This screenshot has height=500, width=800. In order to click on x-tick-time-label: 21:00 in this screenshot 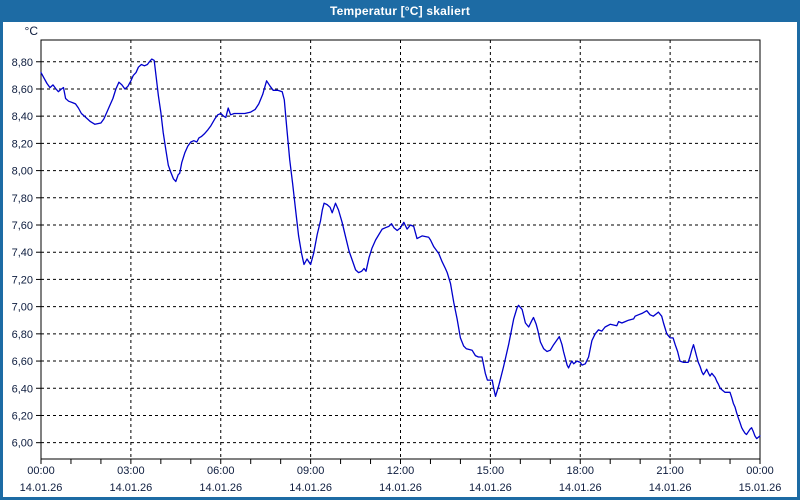, I will do `click(670, 471)`.